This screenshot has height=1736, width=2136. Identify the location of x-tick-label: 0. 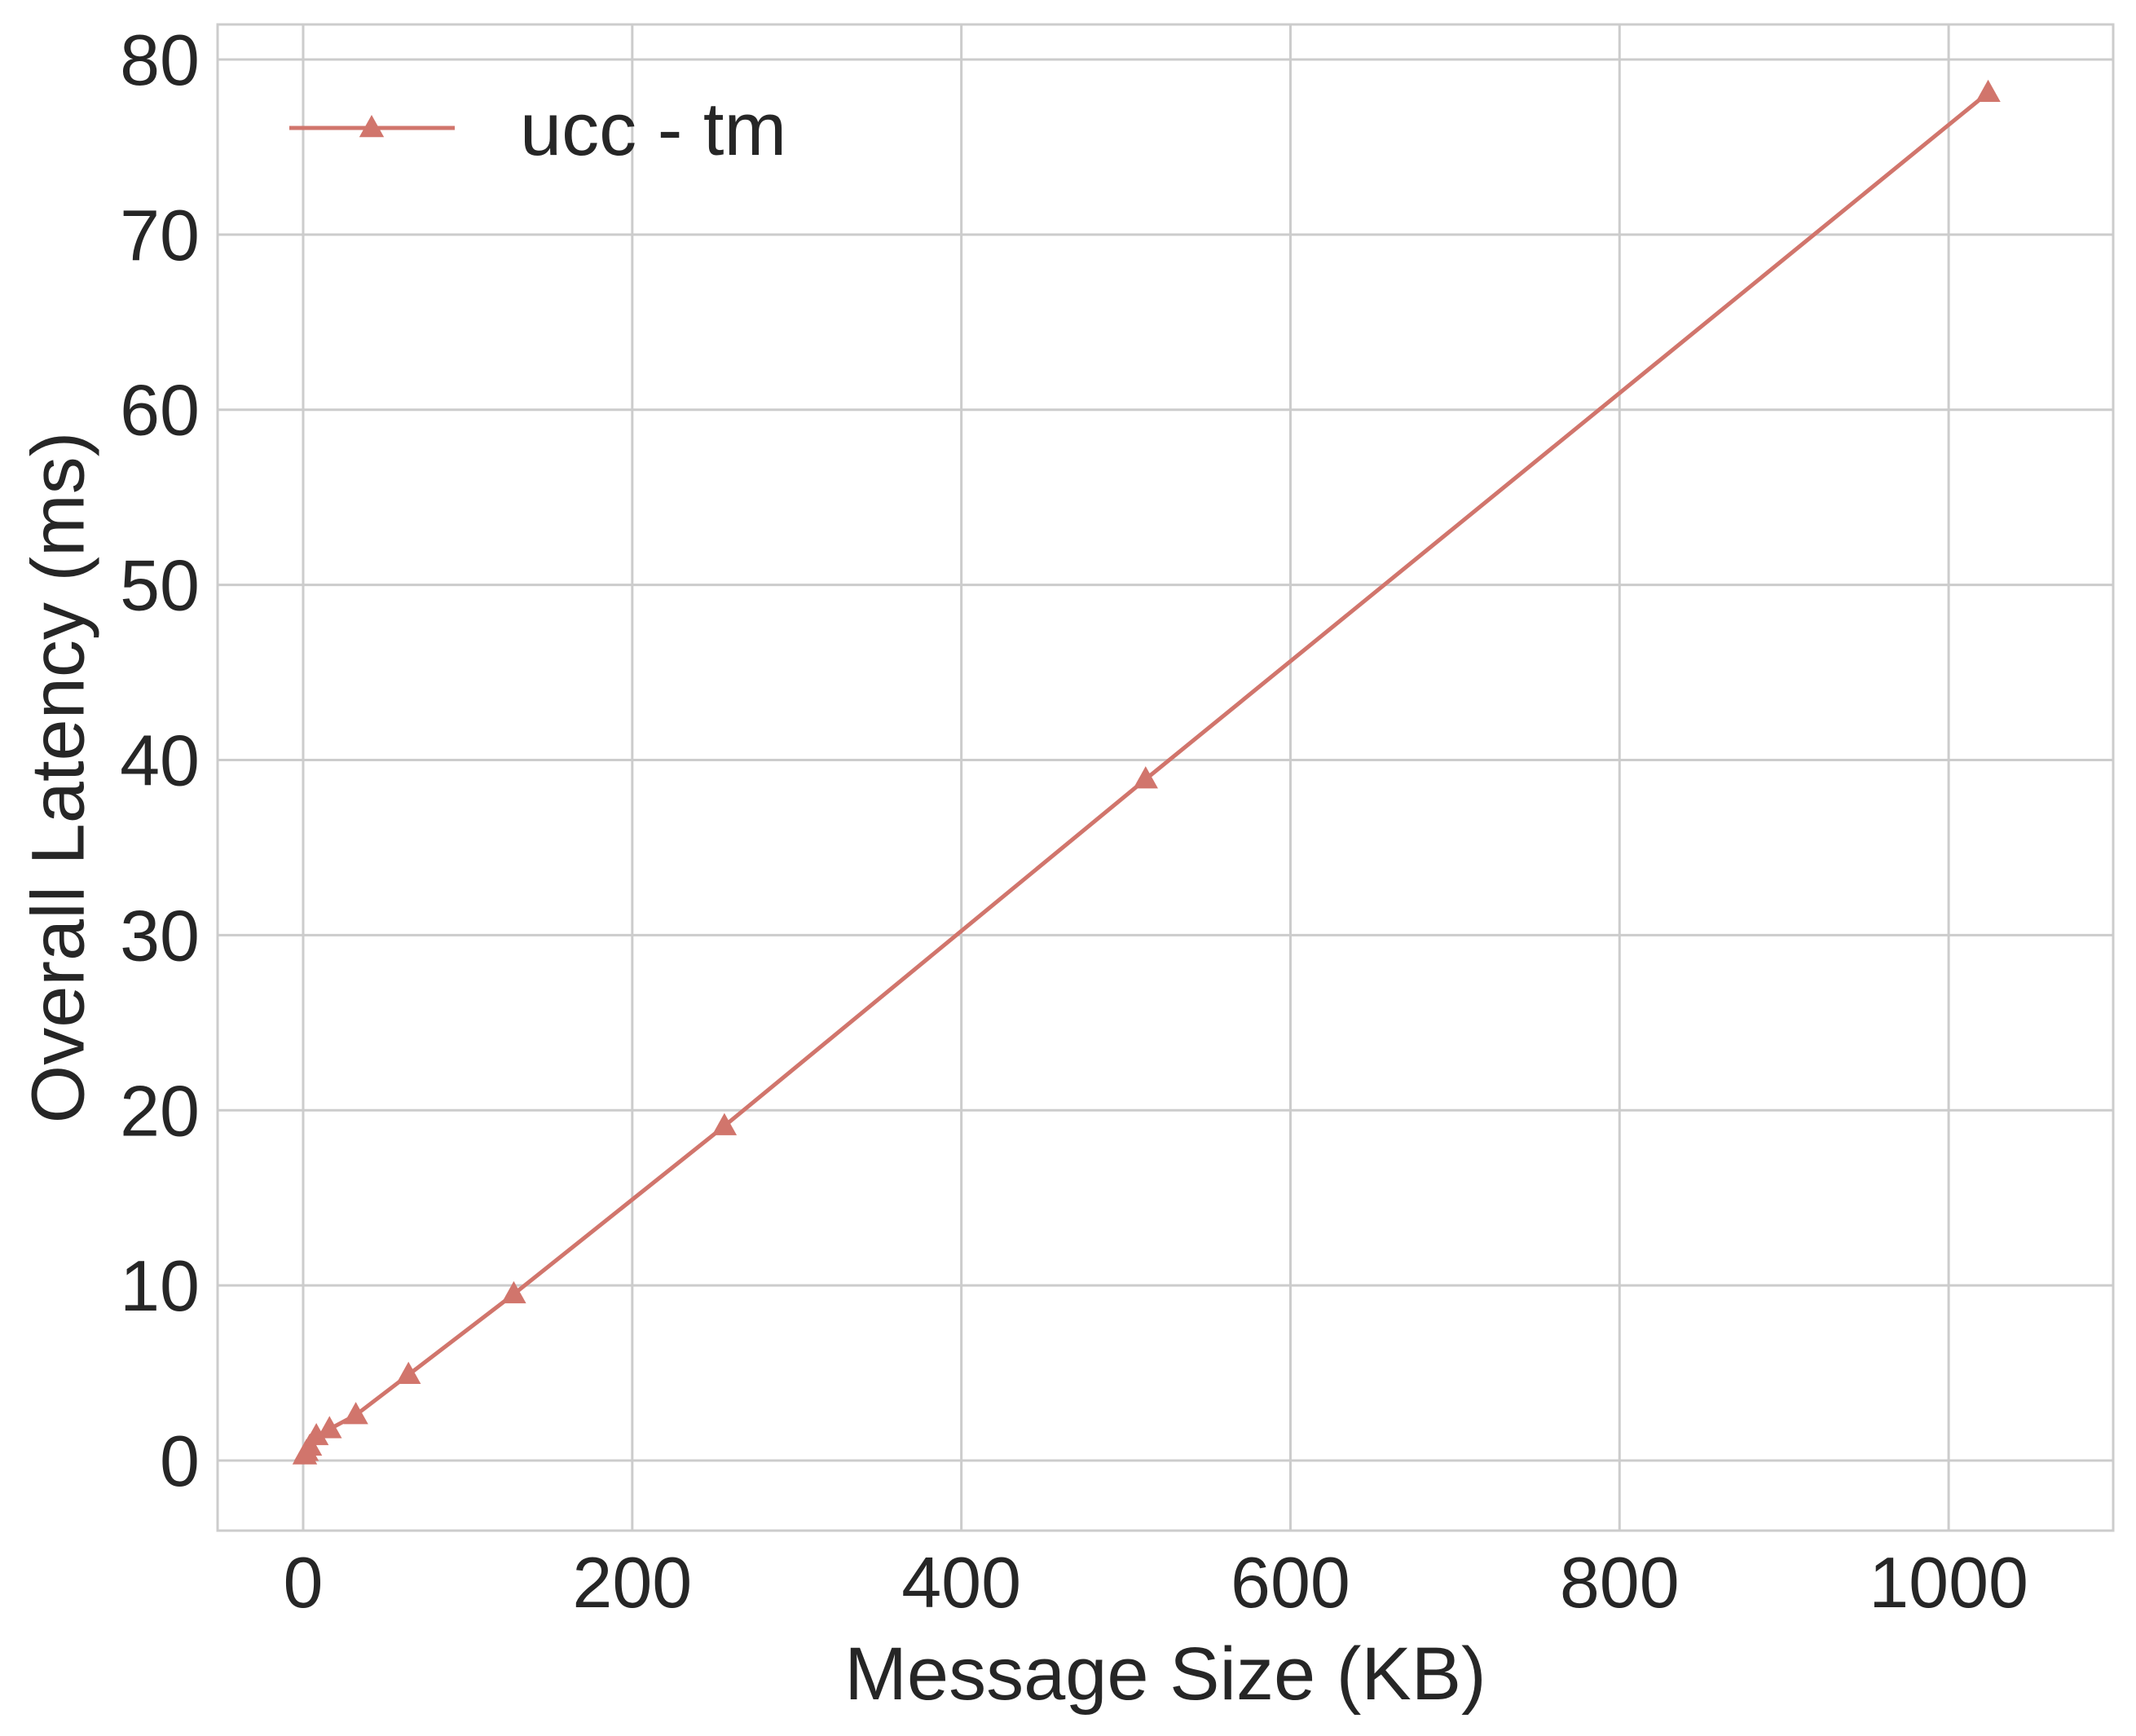
(304, 1582).